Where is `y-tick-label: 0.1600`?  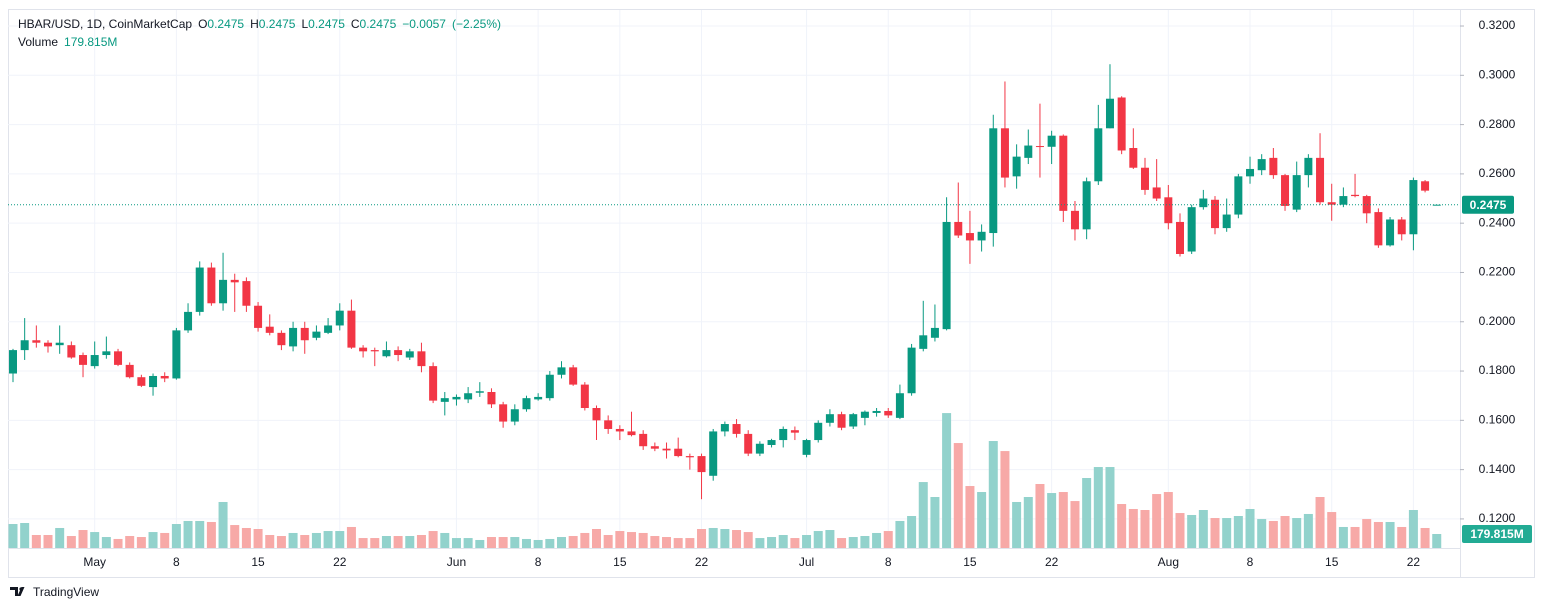
y-tick-label: 0.1600 is located at coordinates (1497, 420).